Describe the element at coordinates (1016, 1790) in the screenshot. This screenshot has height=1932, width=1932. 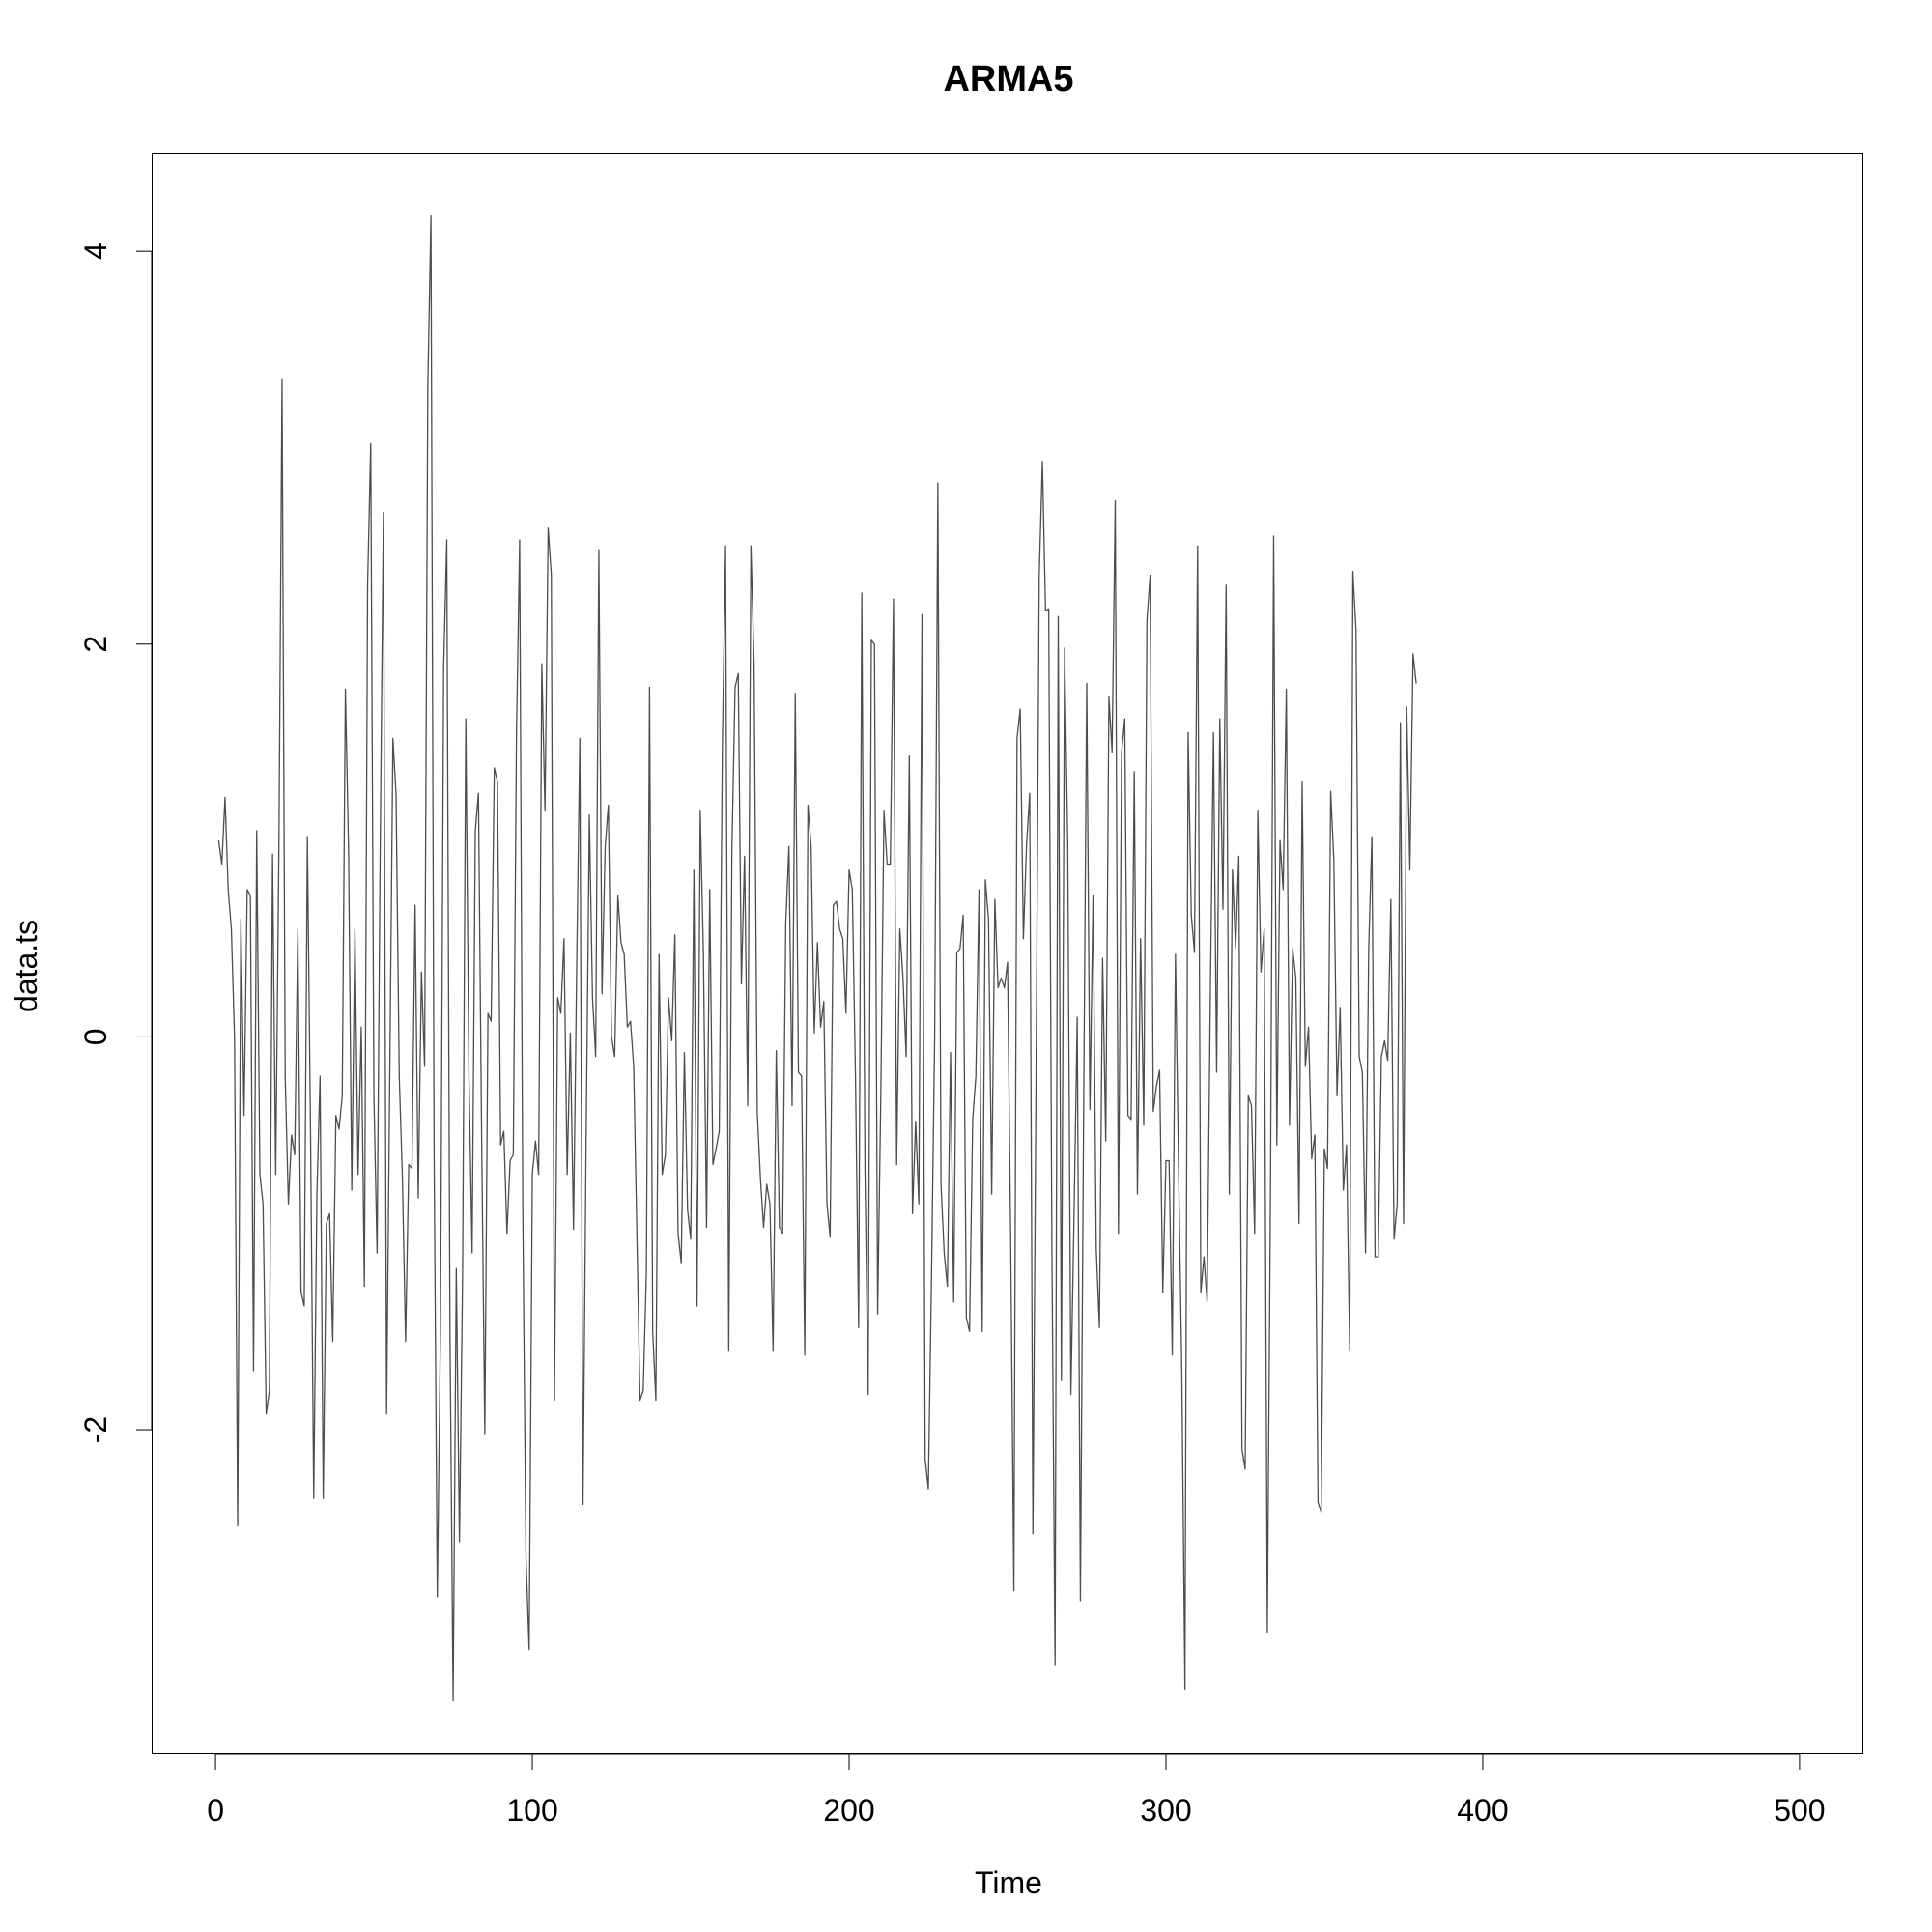
I see `x-axis: 0 100 200 300 400 500` at that location.